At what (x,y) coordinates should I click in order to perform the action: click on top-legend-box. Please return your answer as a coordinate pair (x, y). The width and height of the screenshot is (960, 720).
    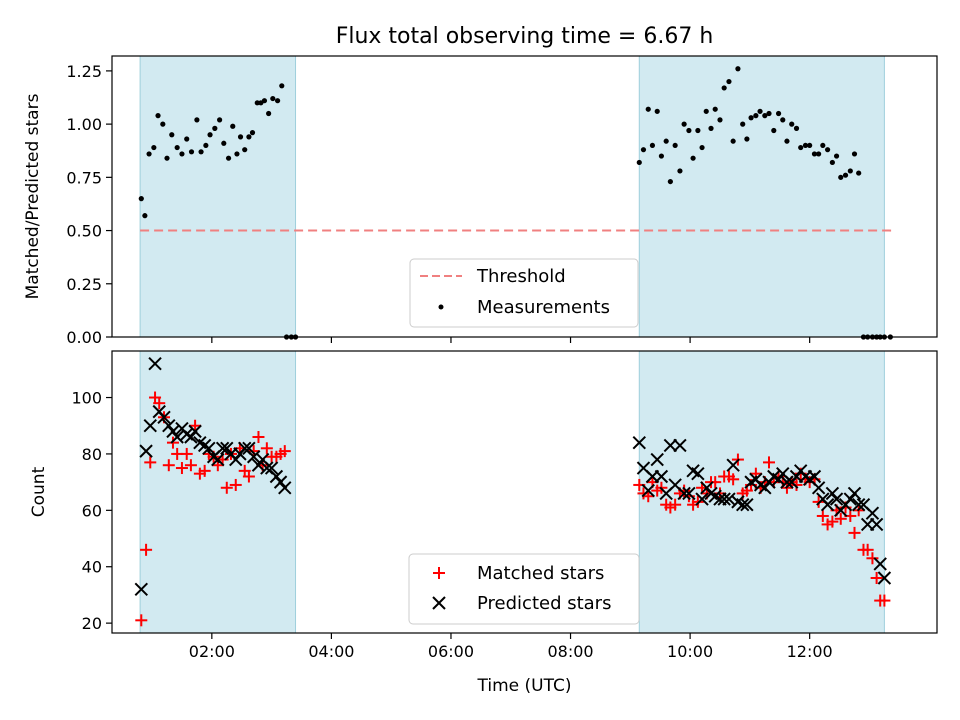
    Looking at the image, I should click on (524, 293).